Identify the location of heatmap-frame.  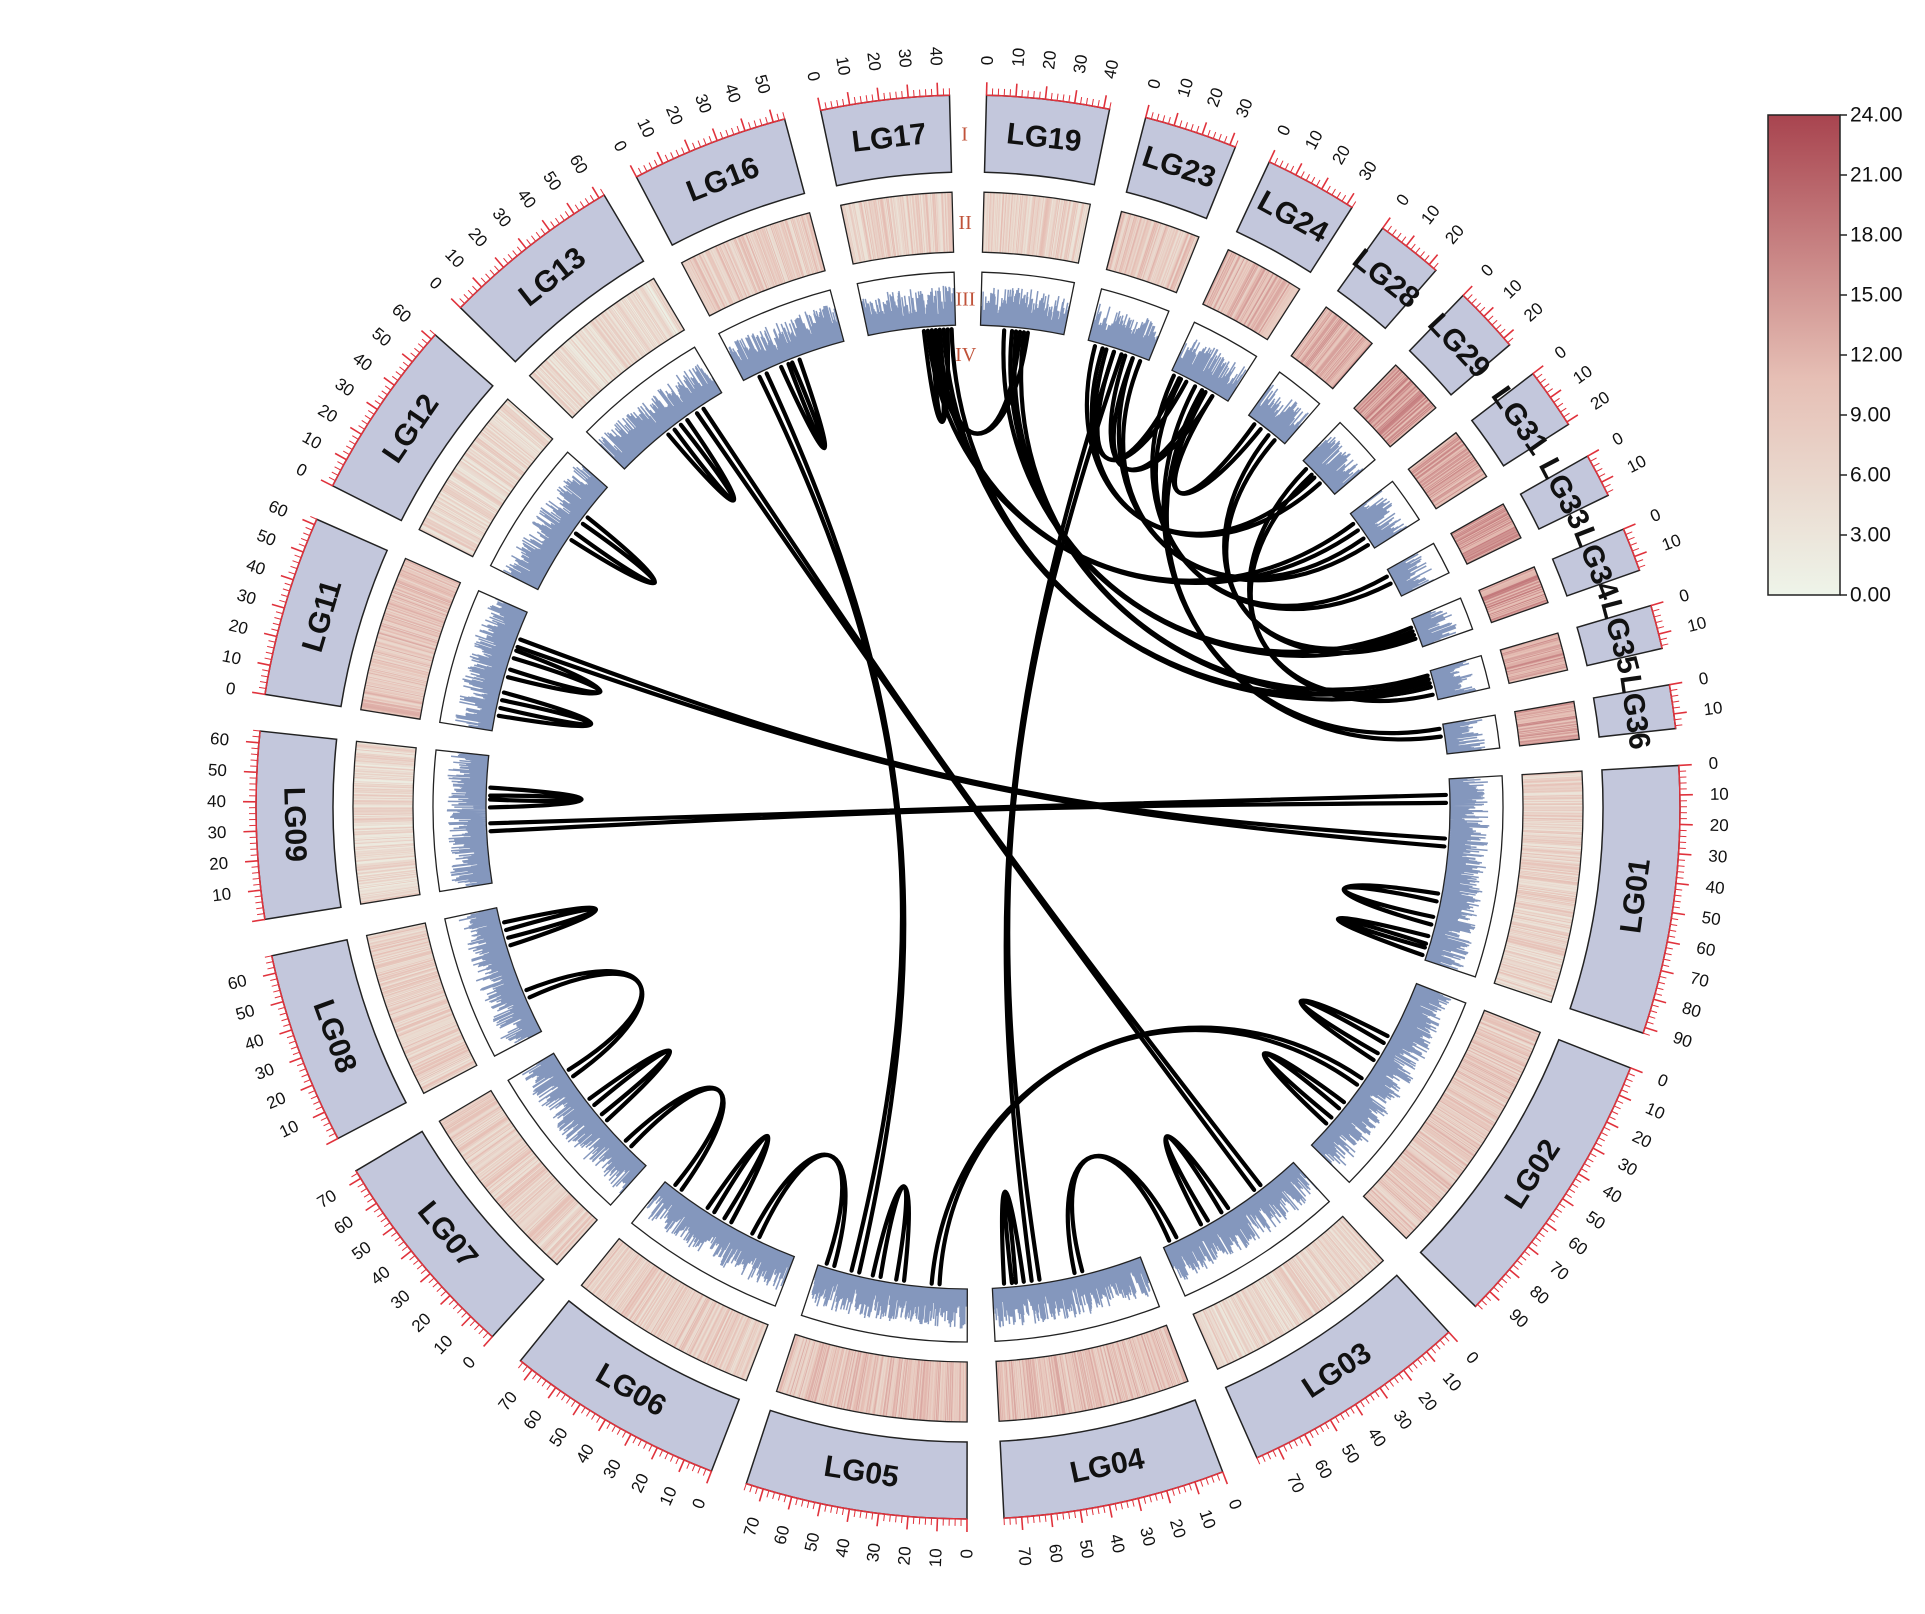
(753, 264).